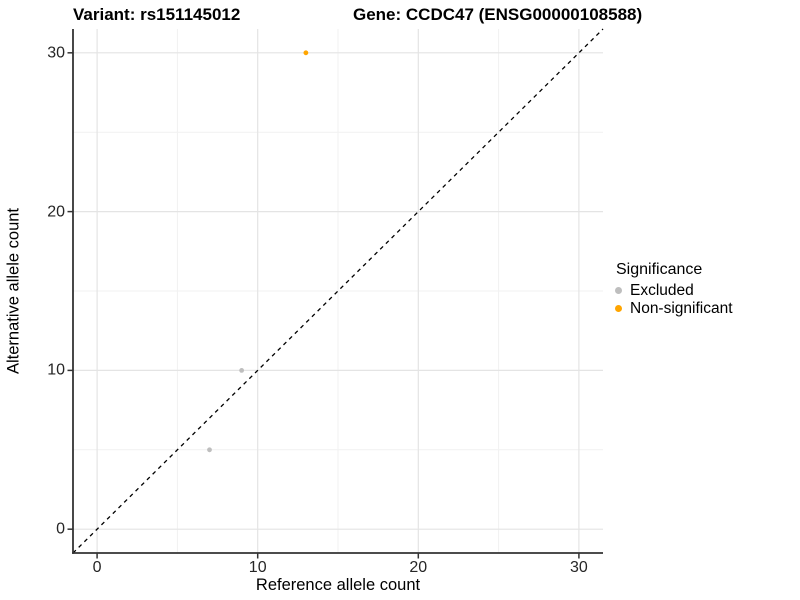  Describe the element at coordinates (56, 370) in the screenshot. I see `y-tick-label: 10` at that location.